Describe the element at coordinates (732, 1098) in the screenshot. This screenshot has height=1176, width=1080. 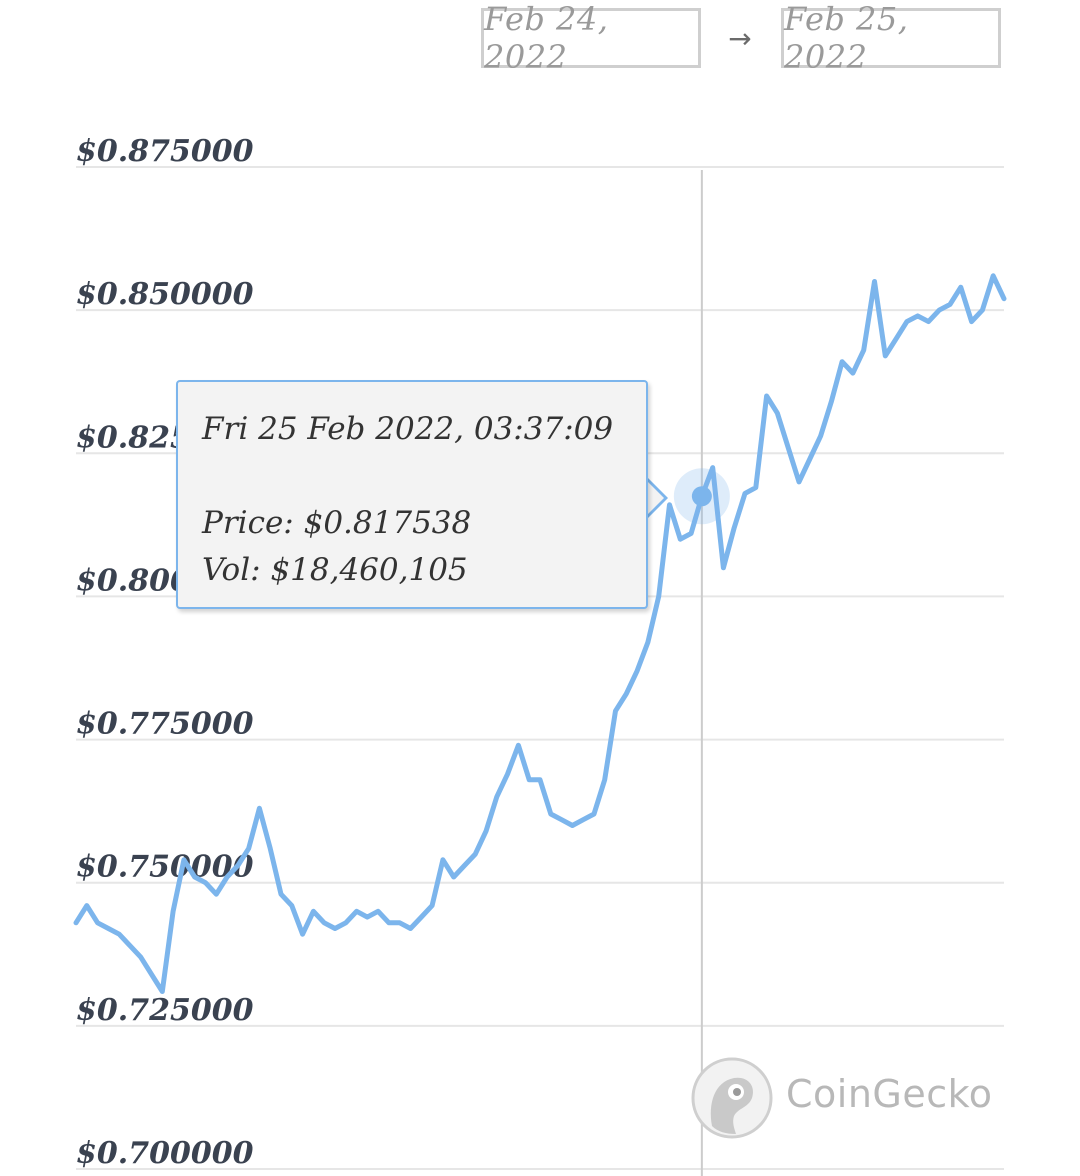
I see `gecko-logo-icon` at that location.